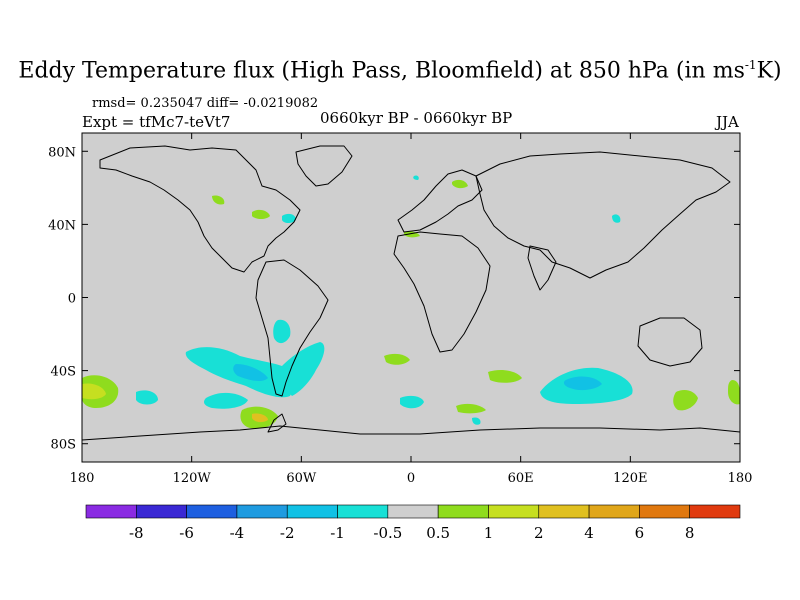  Describe the element at coordinates (589, 533) in the screenshot. I see `colorbar-label: 4` at that location.